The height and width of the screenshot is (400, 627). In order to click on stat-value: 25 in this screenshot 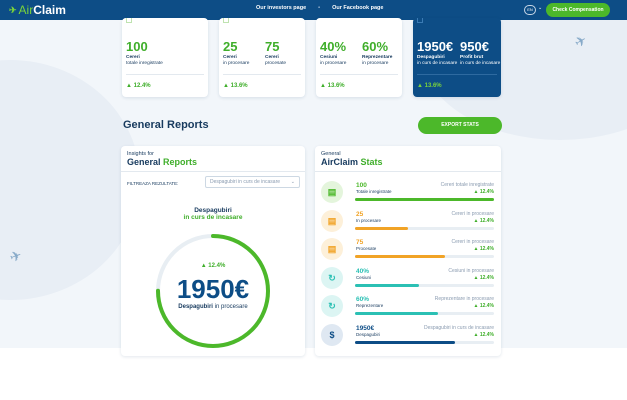, I will do `click(230, 46)`.